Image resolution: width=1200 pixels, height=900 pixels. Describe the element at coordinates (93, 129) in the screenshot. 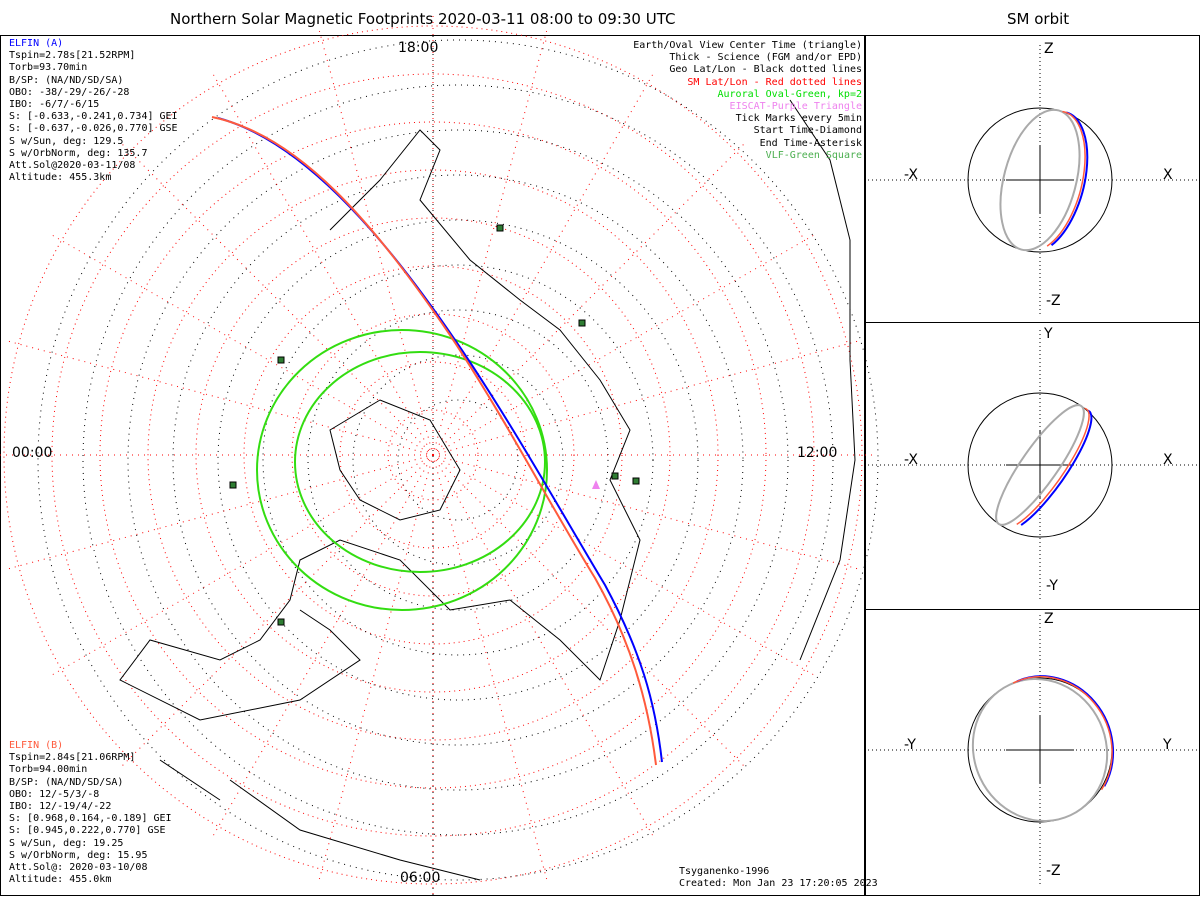

I see `elfin-a-line: S: [-0.637,-0.026,0.770] GSE` at that location.